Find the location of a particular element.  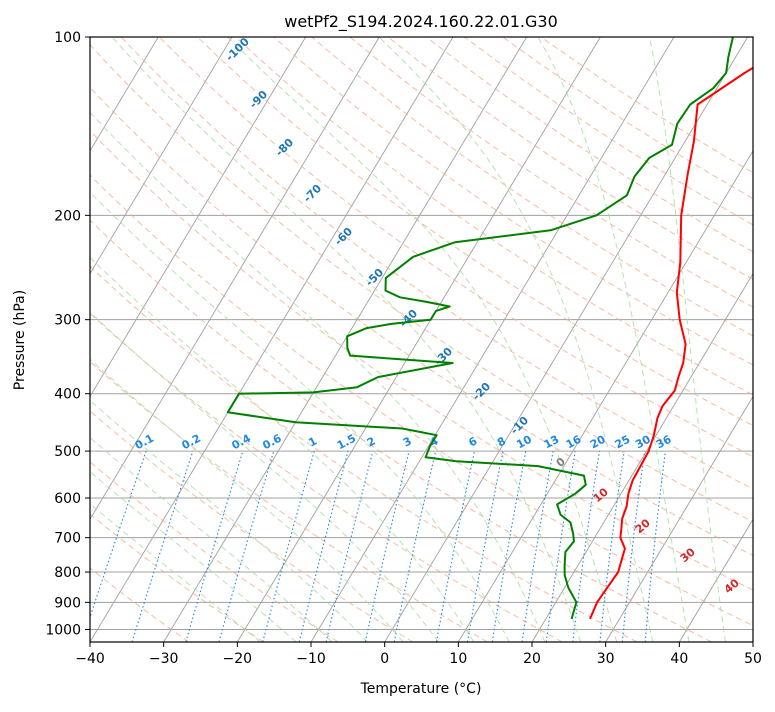

mixing-ratio-label: 8 is located at coordinates (501, 441).